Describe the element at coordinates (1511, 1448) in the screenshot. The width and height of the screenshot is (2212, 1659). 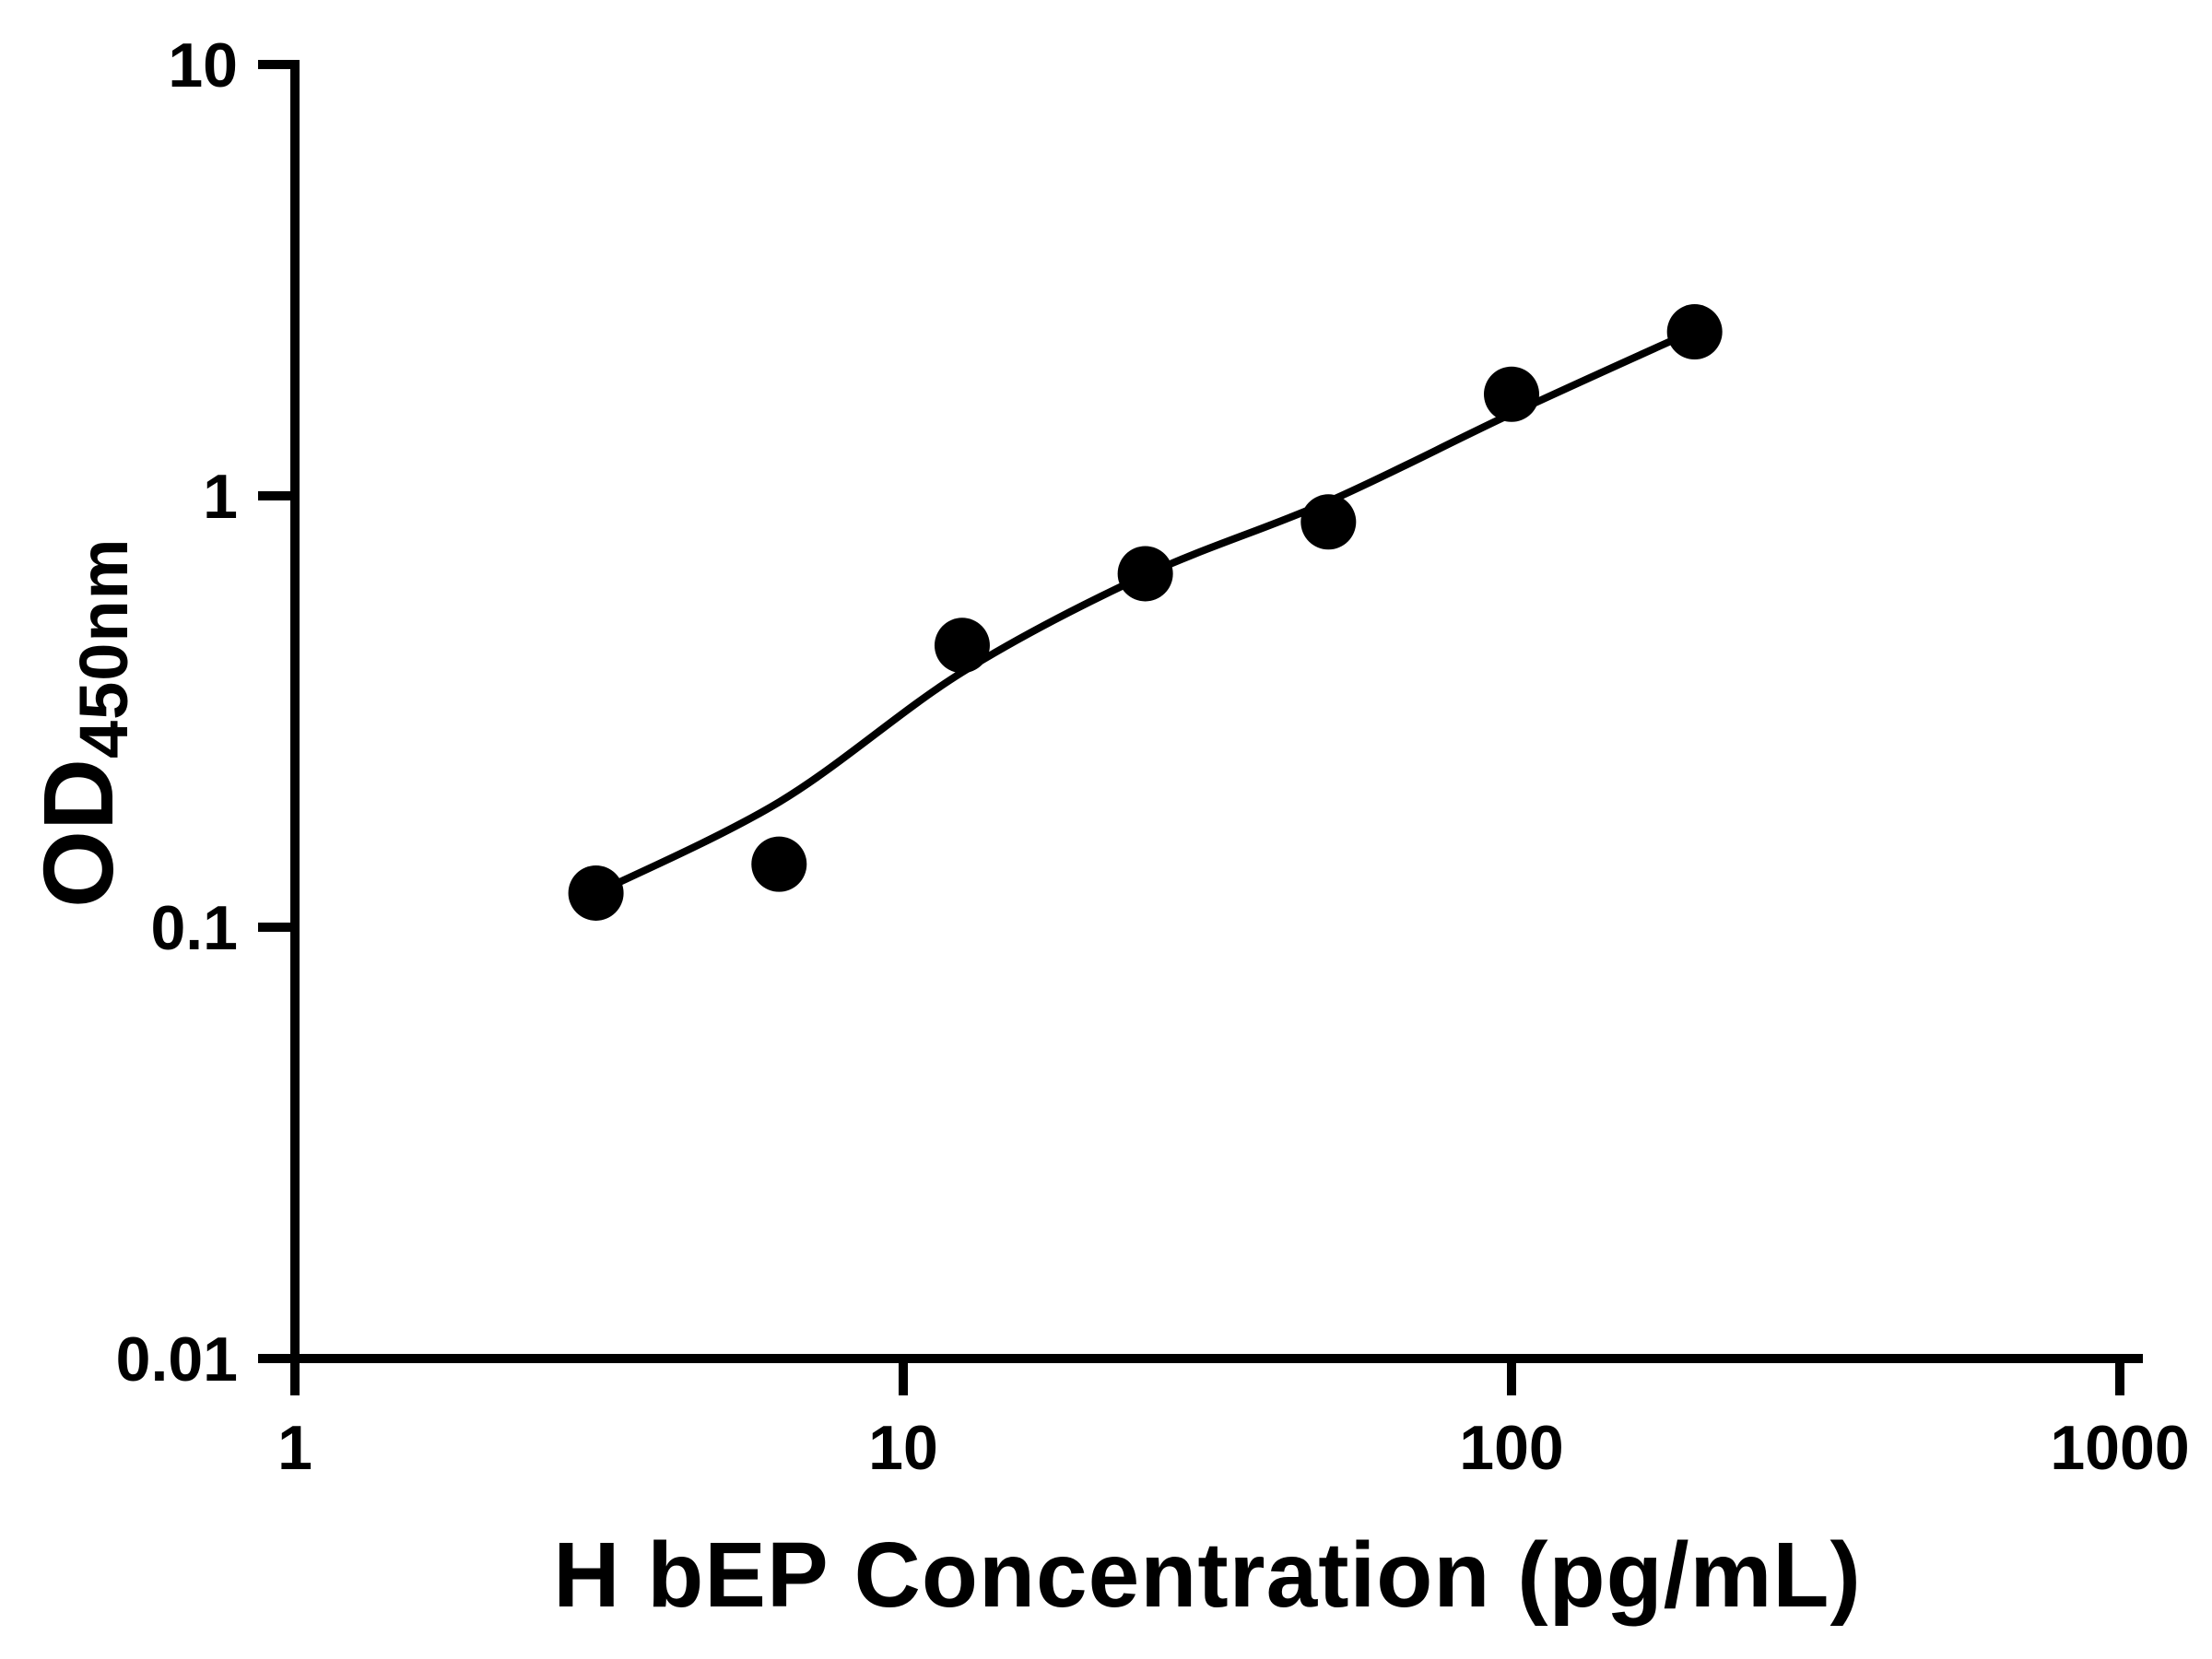
I see `x-tick-label: 100` at that location.